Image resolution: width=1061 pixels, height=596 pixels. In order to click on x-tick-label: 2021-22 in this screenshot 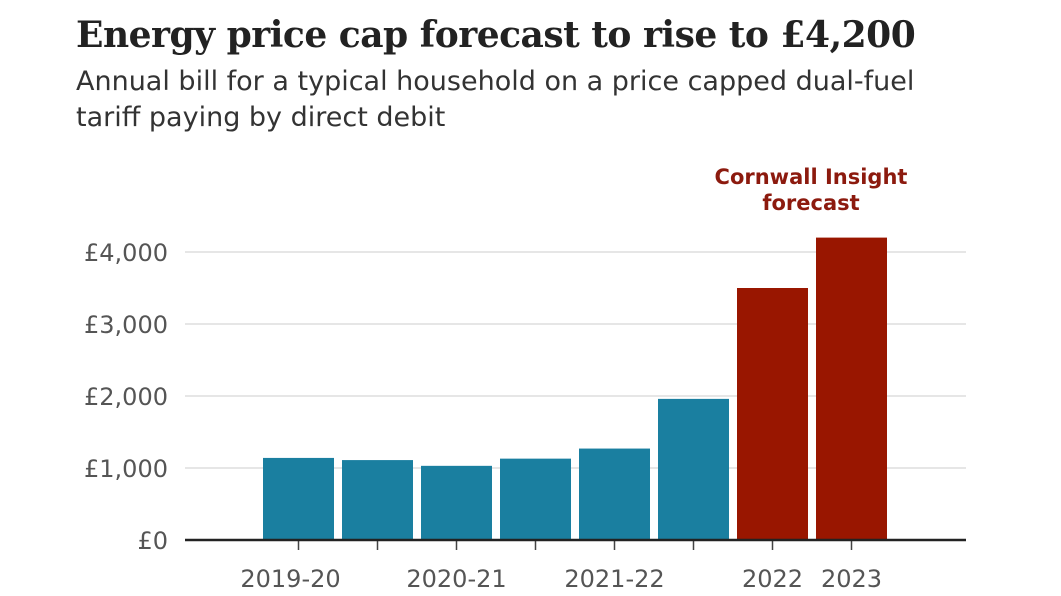, I will do `click(614, 579)`.